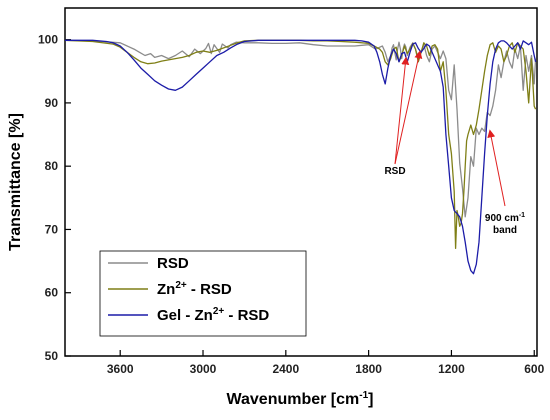 This screenshot has height=420, width=550. I want to click on y-tick-label: 90, so click(52, 103).